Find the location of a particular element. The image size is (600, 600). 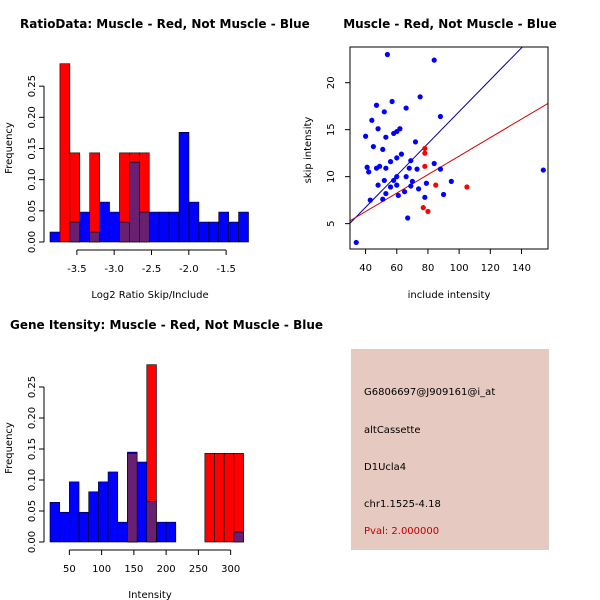

x-tick-label: 200 is located at coordinates (166, 569).